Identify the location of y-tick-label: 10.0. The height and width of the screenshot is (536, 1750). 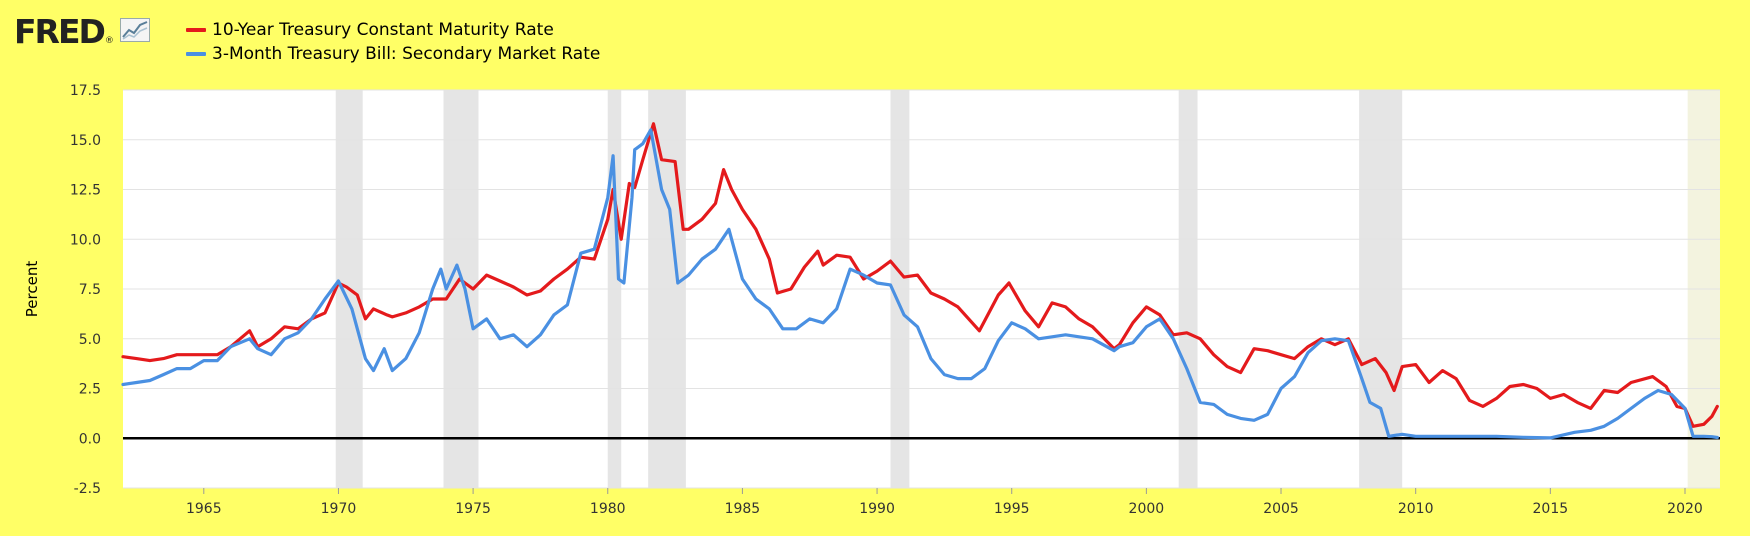
(85, 240).